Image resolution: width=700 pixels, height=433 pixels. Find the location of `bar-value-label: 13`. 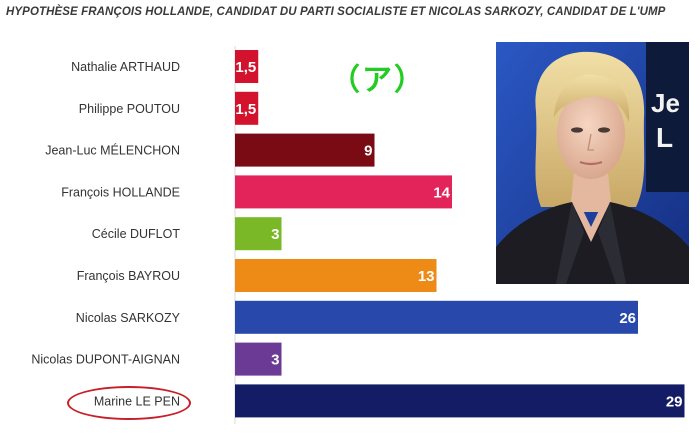

bar-value-label: 13 is located at coordinates (426, 276).